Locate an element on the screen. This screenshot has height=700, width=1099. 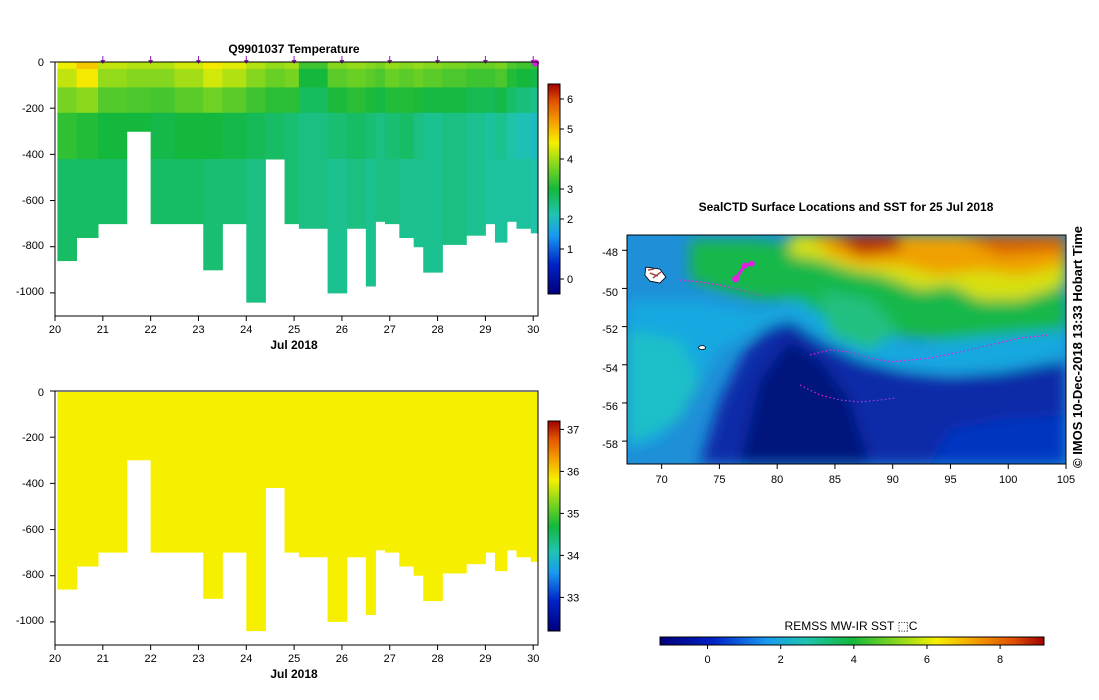
sst-cold-region-east is located at coordinates (998, 439).